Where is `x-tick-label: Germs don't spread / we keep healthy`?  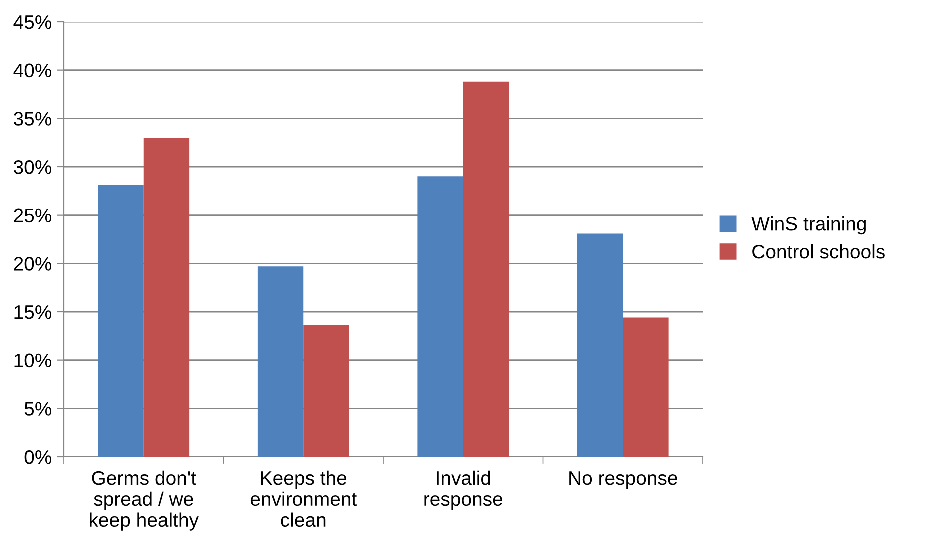 x-tick-label: Germs don't spread / we keep healthy is located at coordinates (144, 500).